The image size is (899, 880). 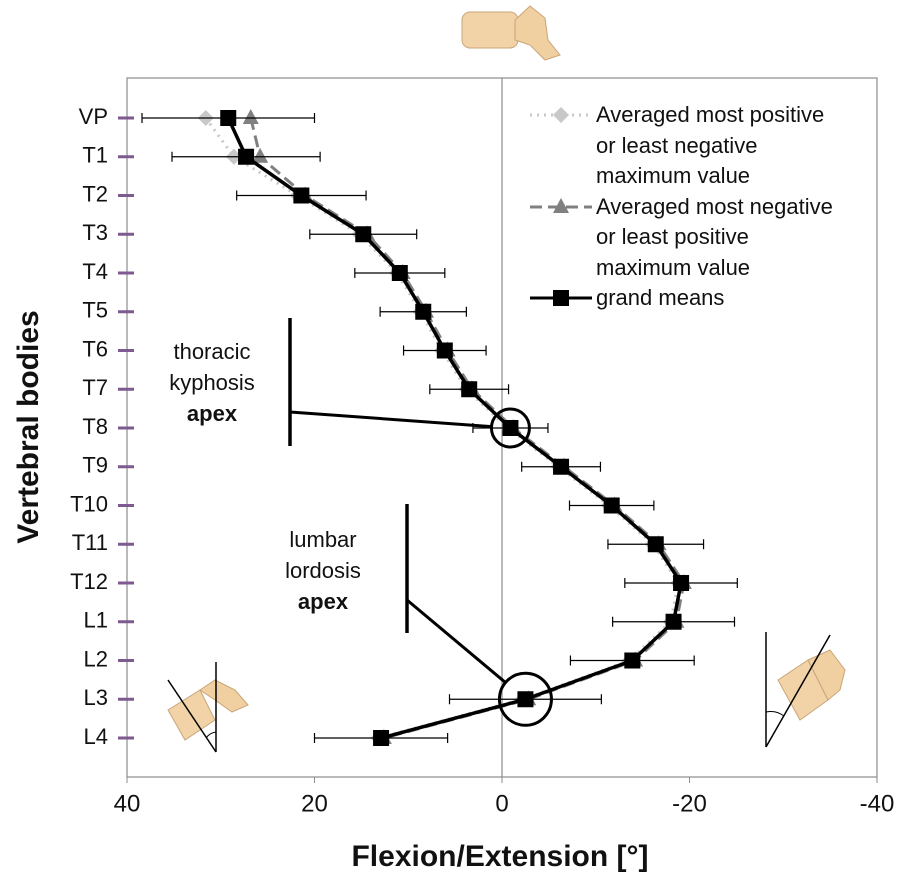 I want to click on y-tick-label: T7, so click(x=95, y=387).